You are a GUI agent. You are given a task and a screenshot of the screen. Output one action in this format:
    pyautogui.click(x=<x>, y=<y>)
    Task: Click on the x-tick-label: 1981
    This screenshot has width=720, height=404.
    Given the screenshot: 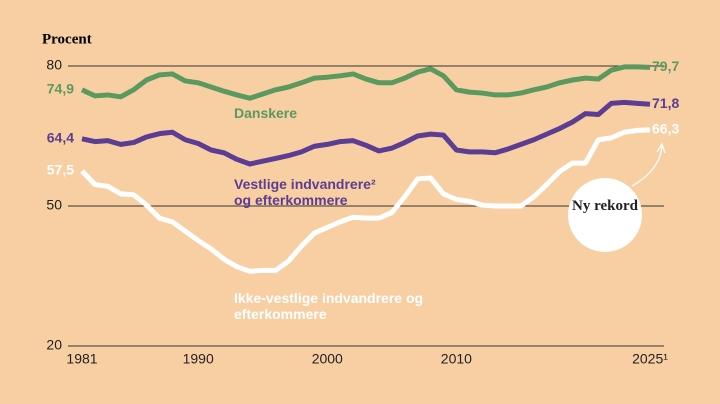 What is the action you would take?
    pyautogui.click(x=81, y=359)
    